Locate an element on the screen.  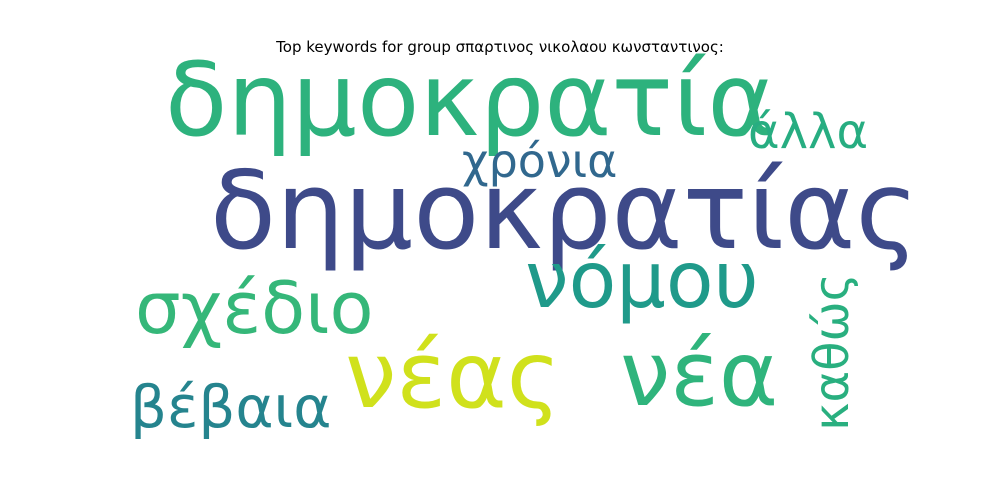
word-nea: νέα is located at coordinates (699, 374).